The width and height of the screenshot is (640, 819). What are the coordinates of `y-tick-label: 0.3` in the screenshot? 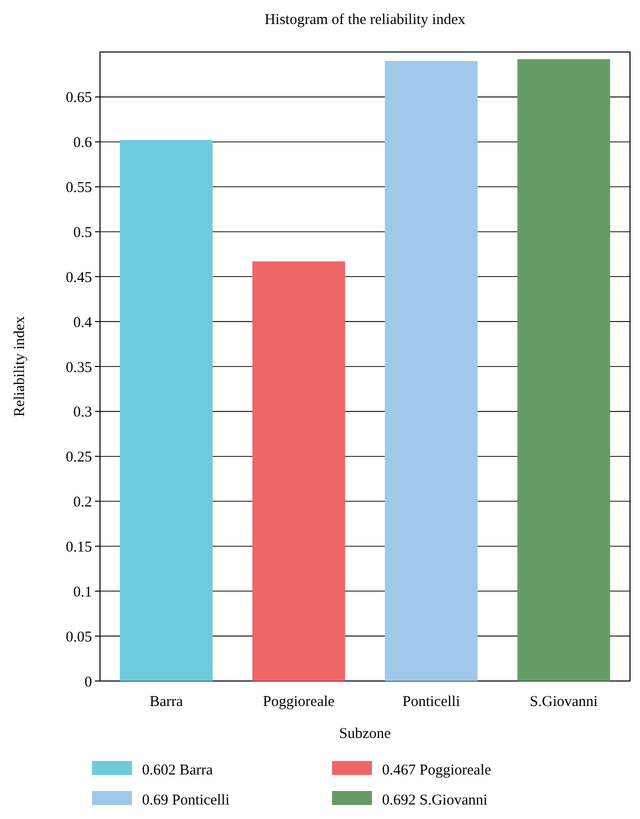 It's located at (82, 412).